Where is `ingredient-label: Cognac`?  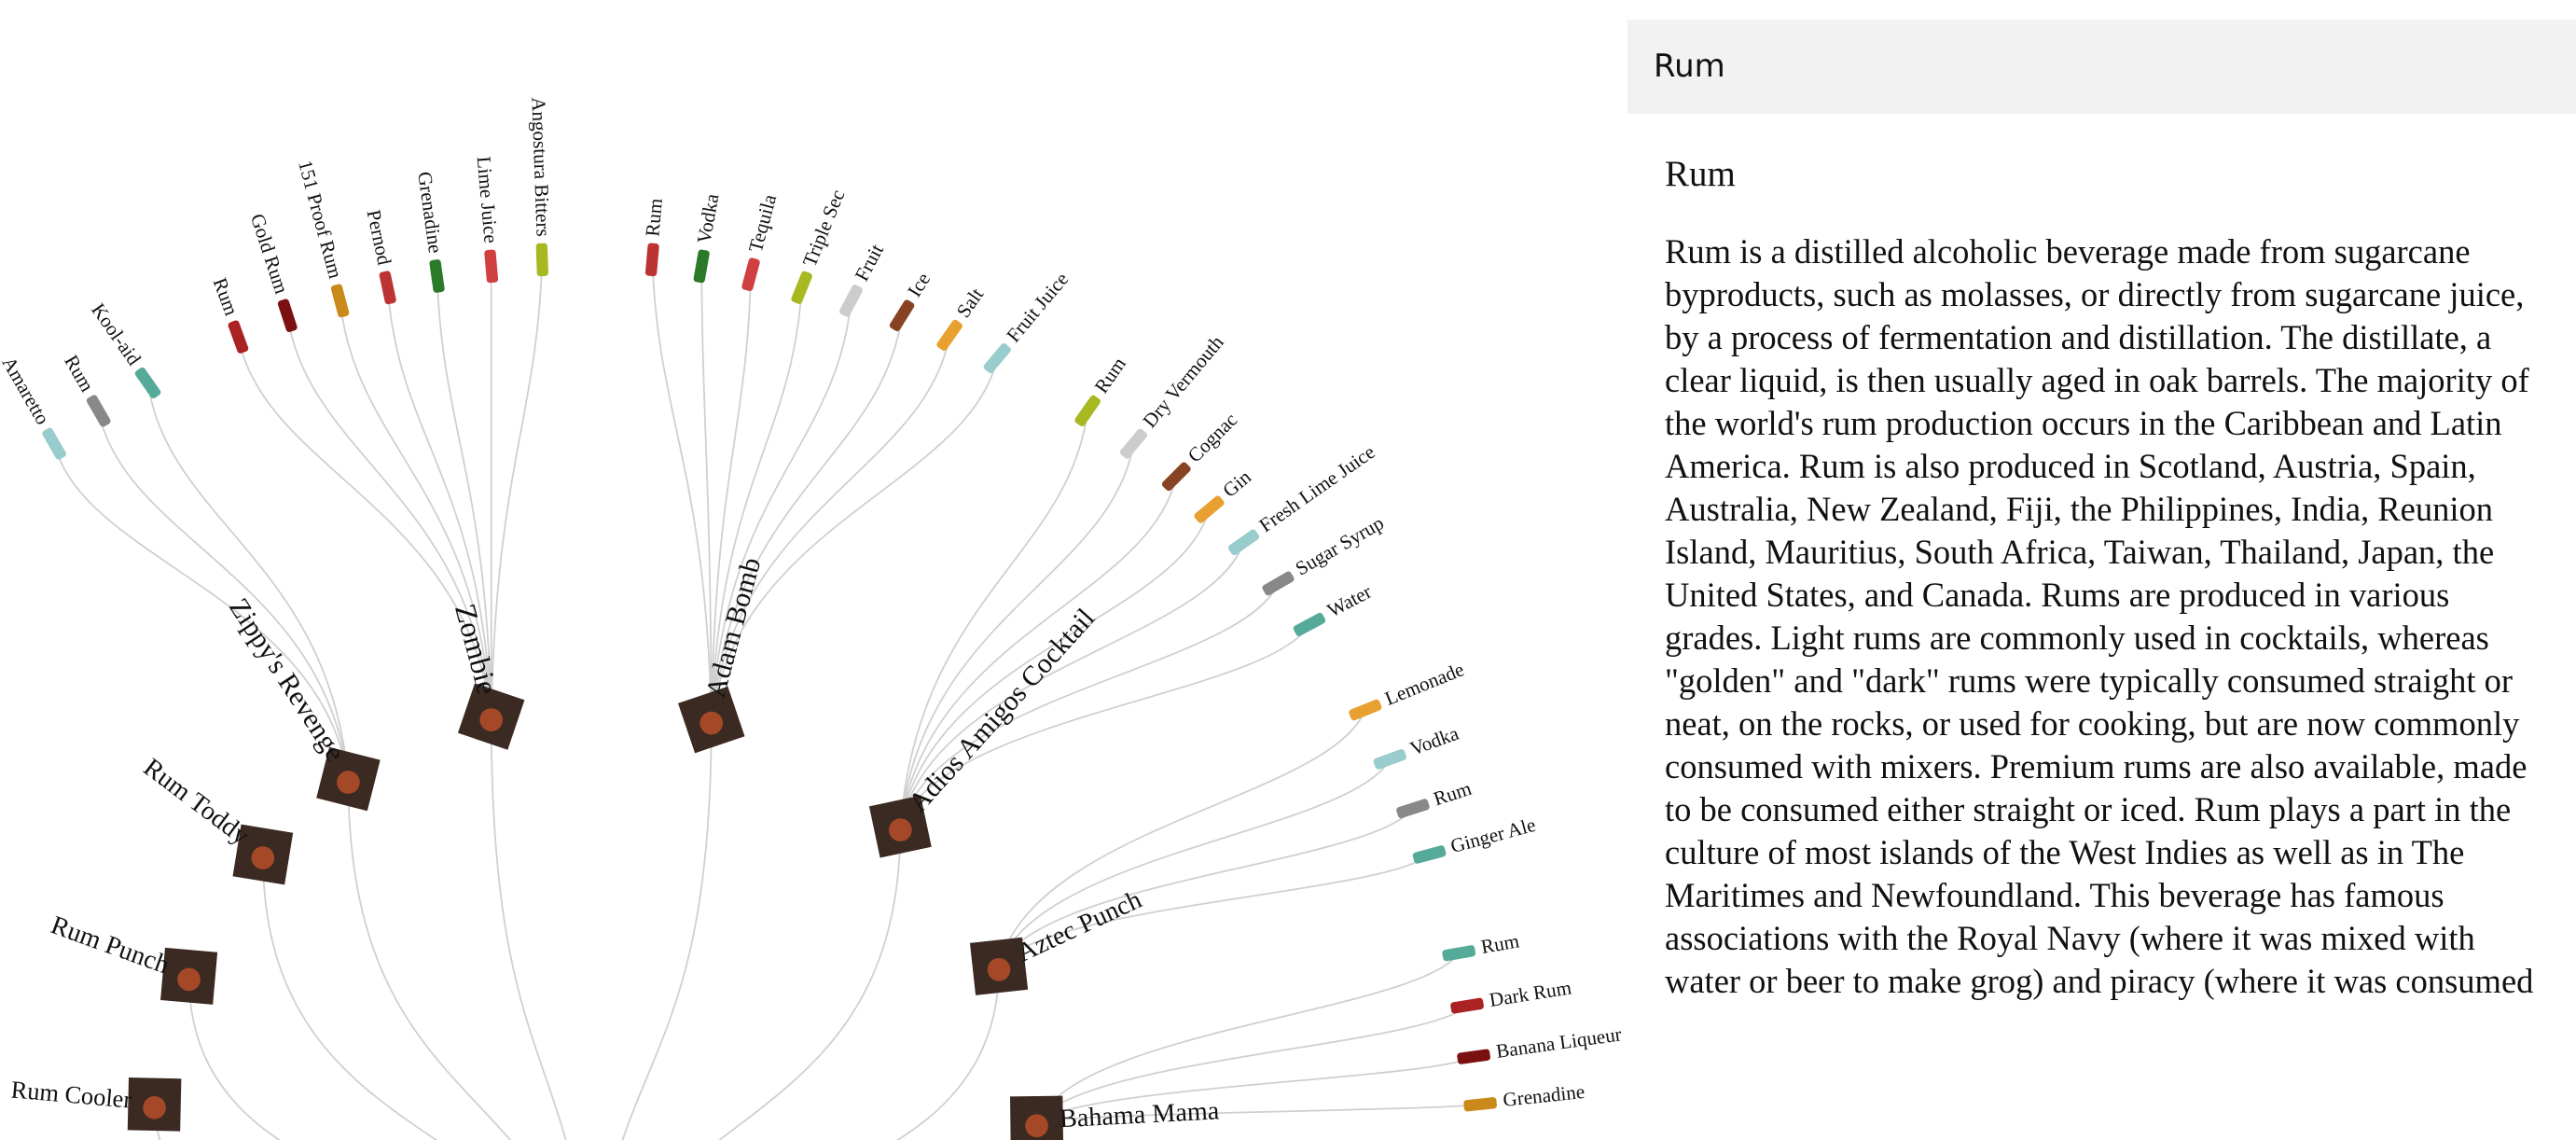 ingredient-label: Cognac is located at coordinates (1213, 438).